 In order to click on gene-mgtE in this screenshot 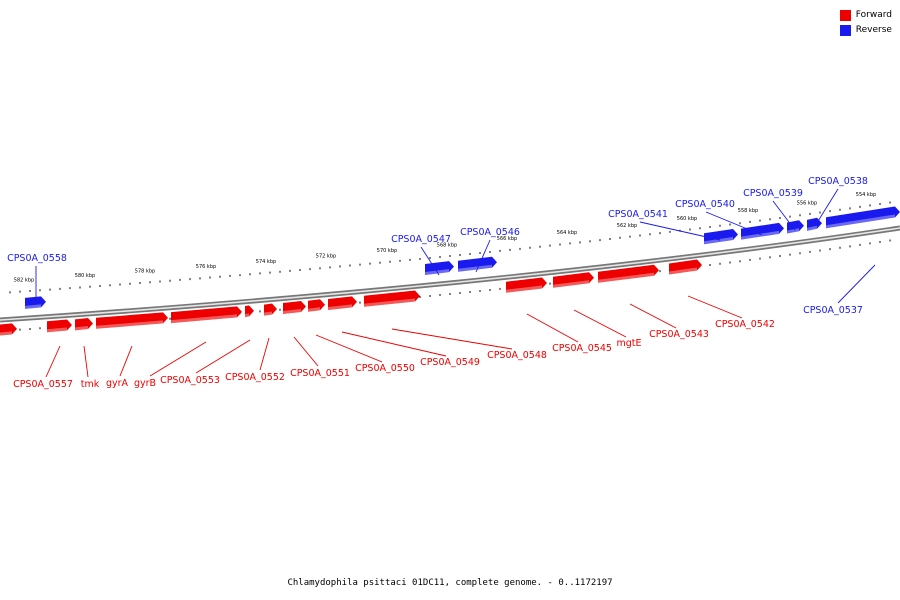, I will do `click(573, 280)`.